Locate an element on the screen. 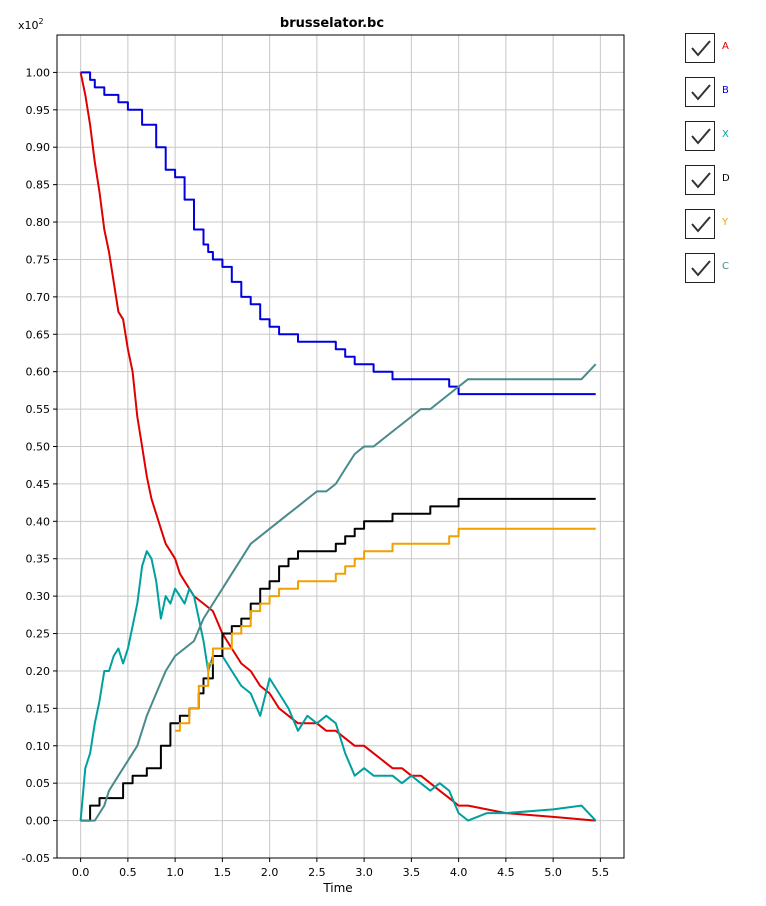 The width and height of the screenshot is (766, 906). y-tick-label: 0.60 is located at coordinates (38, 372).